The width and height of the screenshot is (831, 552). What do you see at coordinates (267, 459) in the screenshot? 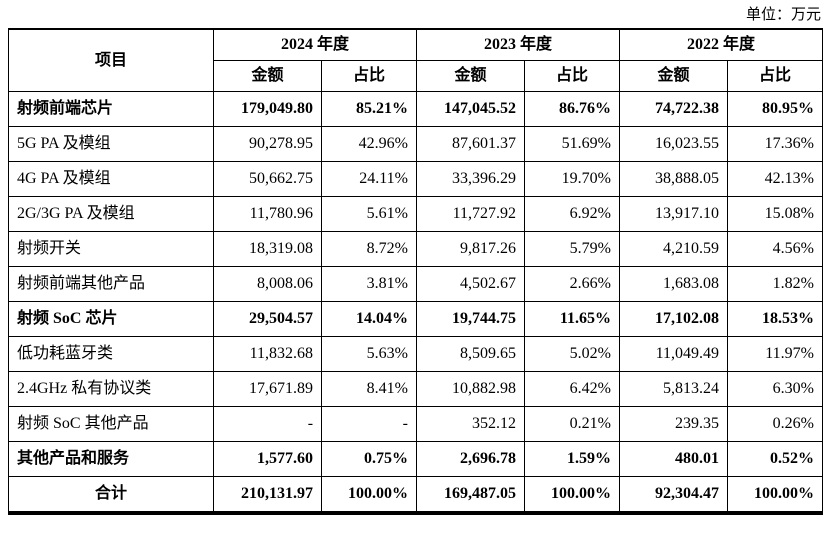
I see `amount-cell: 1,577.60` at bounding box center [267, 459].